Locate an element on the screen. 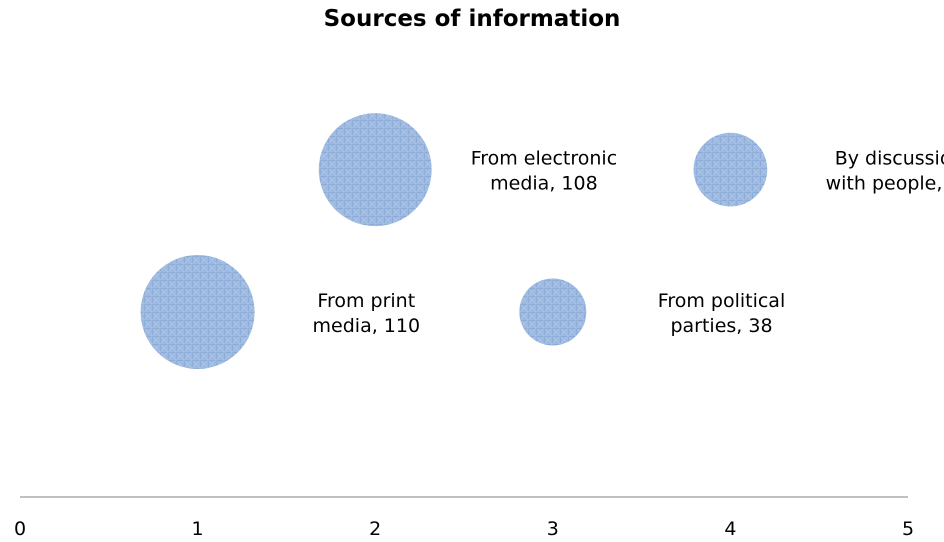 This screenshot has height=542, width=944. x-tick-label: 3 is located at coordinates (553, 529).